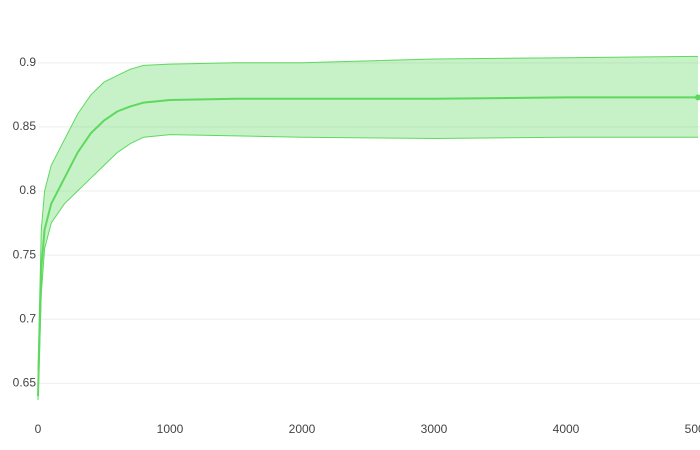 The image size is (700, 450). I want to click on y-tick-label: 0.8, so click(27, 190).